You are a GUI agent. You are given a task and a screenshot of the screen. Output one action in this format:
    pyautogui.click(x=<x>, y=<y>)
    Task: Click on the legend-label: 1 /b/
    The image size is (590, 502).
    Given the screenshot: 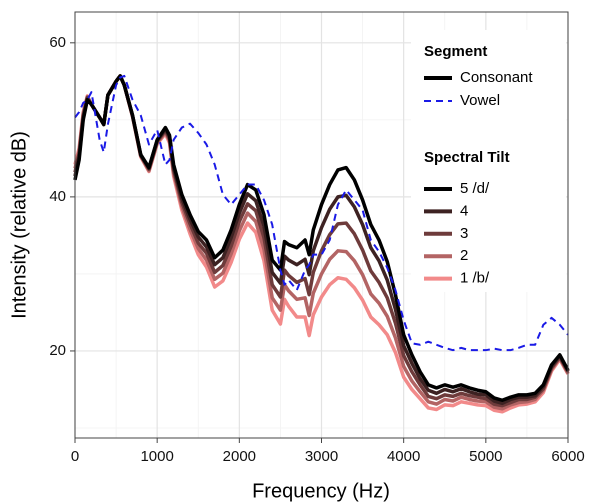 What is the action you would take?
    pyautogui.click(x=475, y=278)
    